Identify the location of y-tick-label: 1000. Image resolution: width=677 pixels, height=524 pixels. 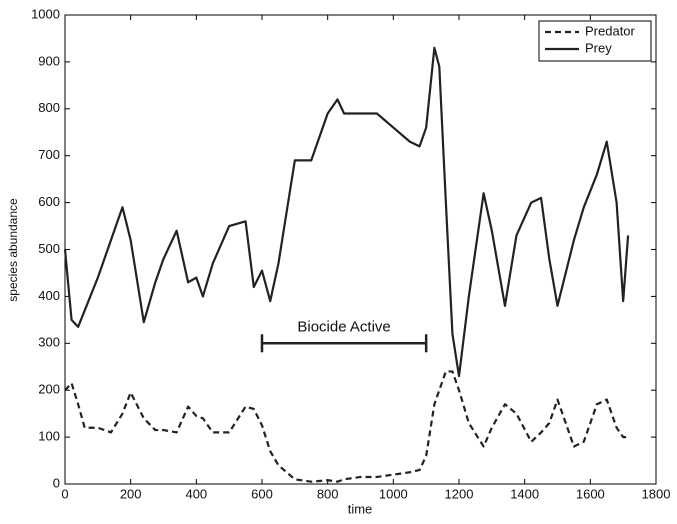
(45, 13).